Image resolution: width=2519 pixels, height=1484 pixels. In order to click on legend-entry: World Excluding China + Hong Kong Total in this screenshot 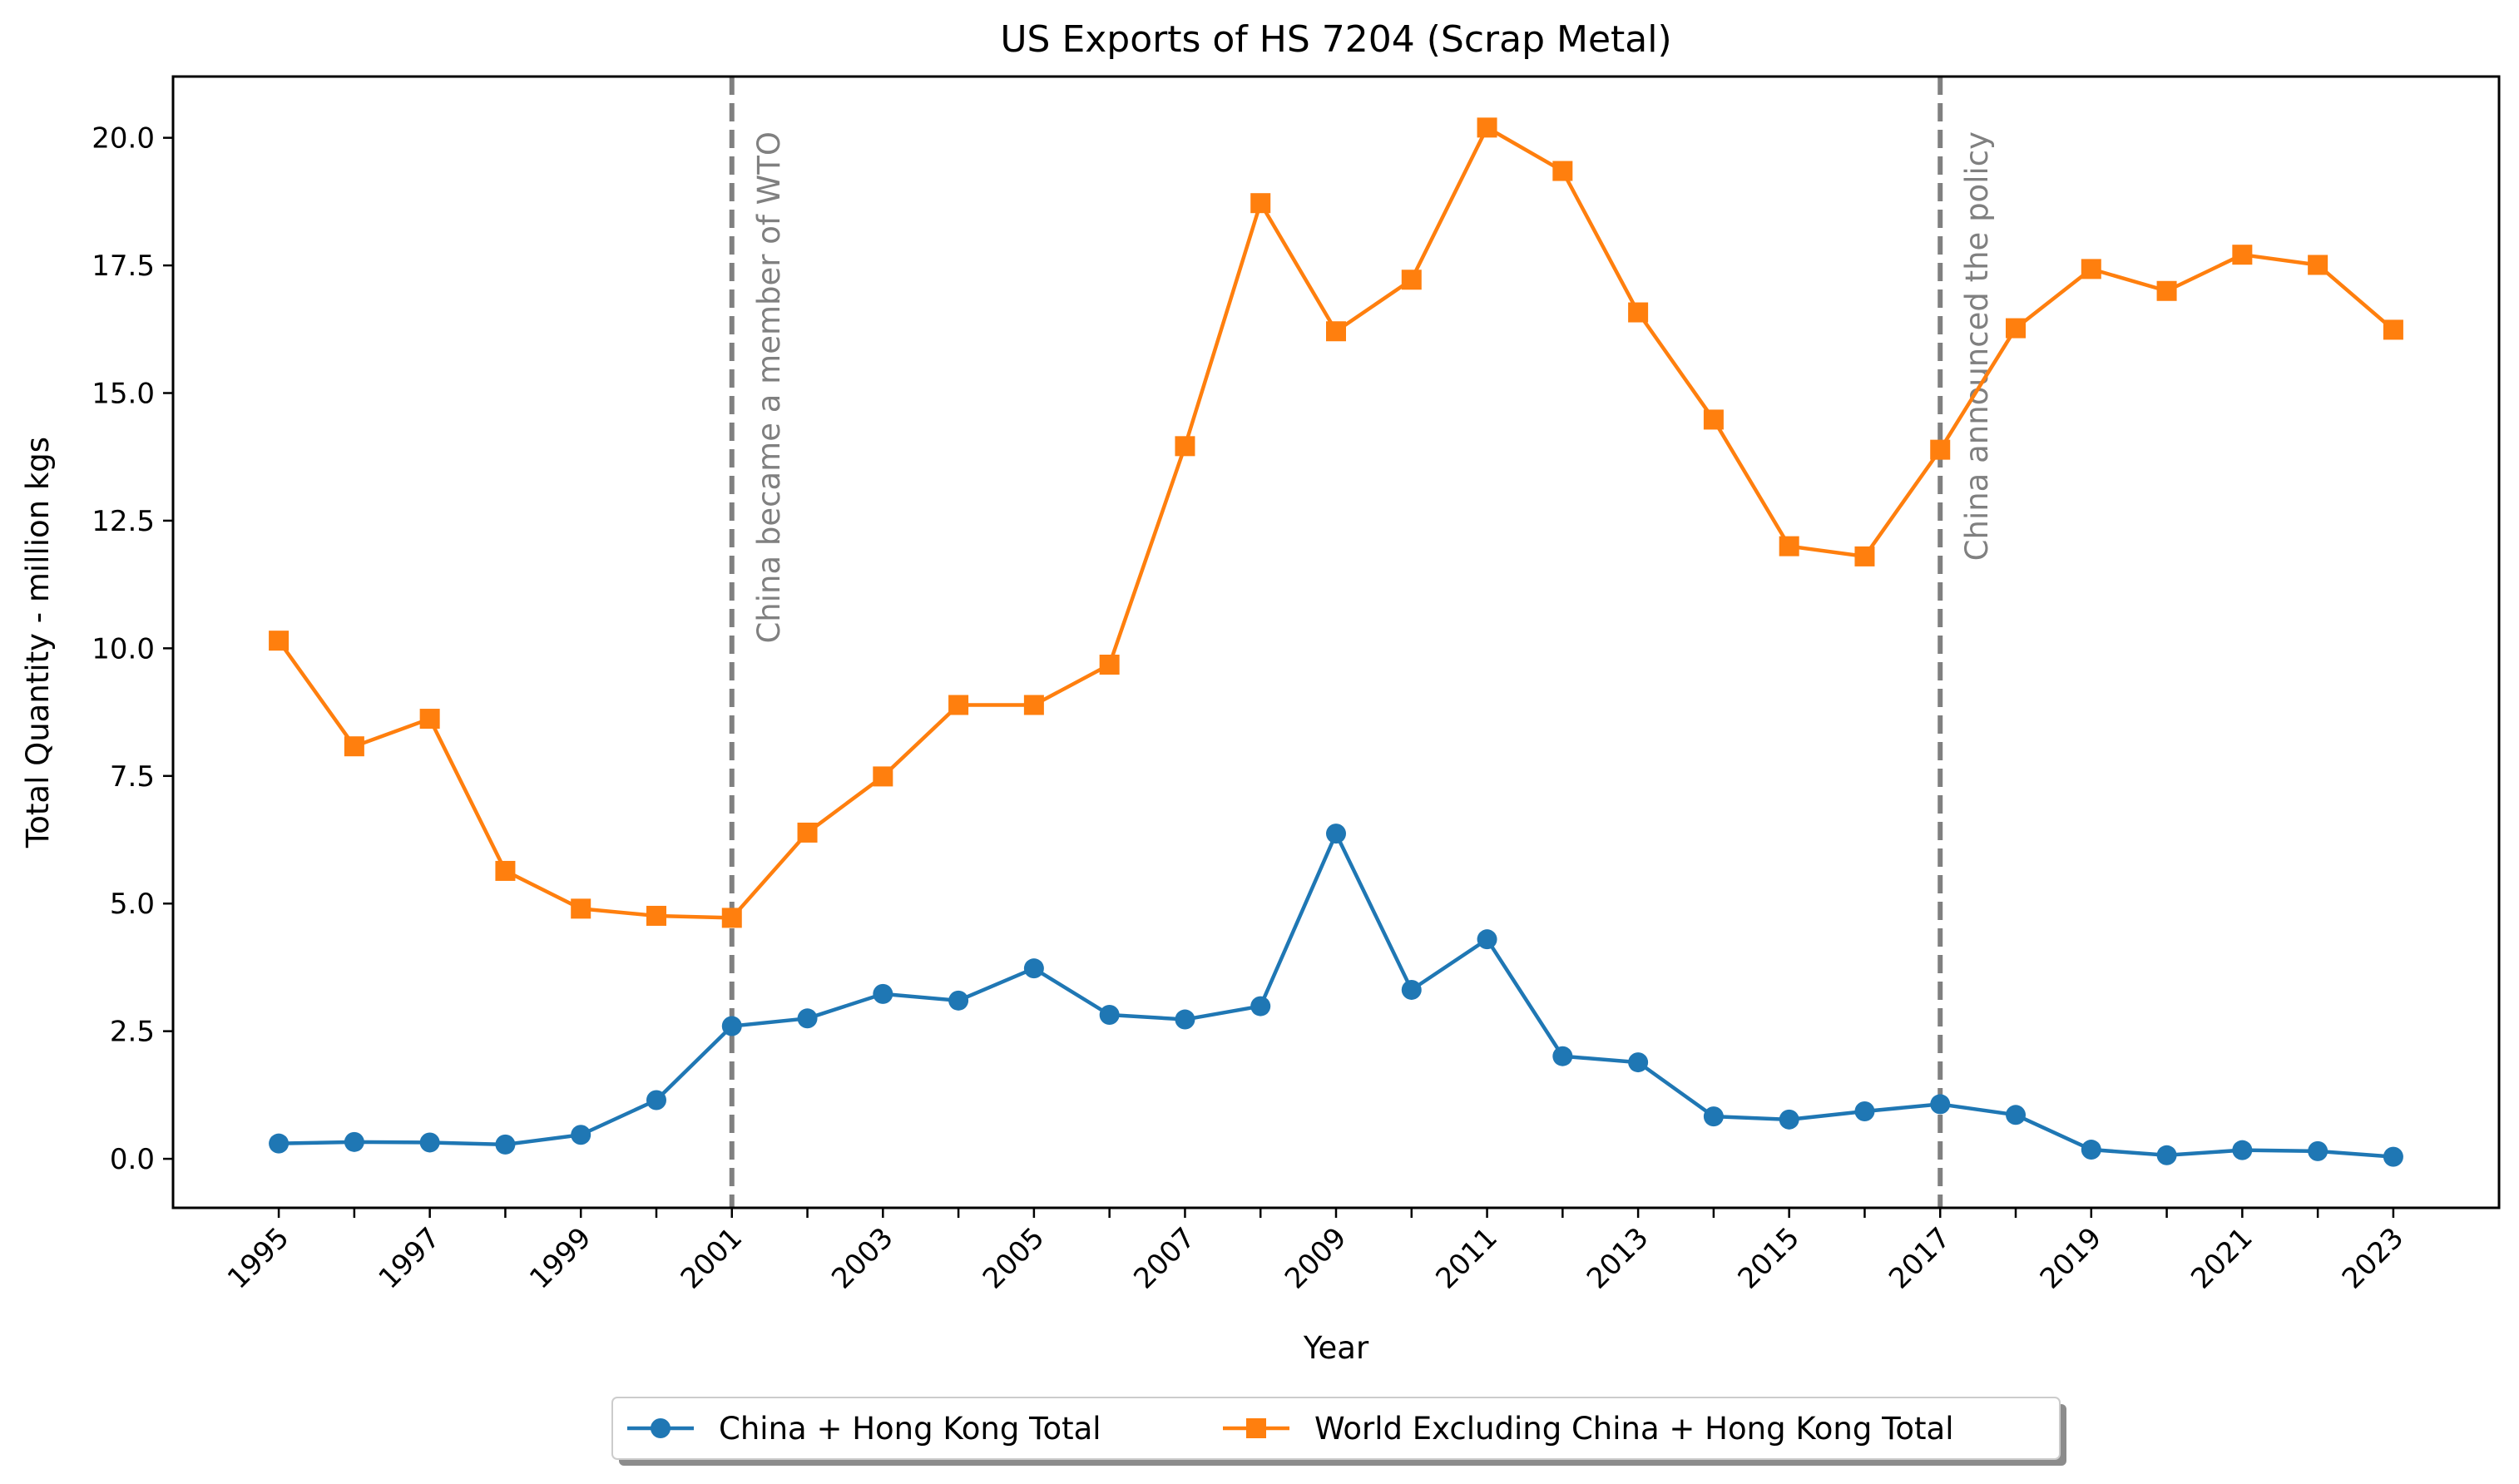, I will do `click(1589, 1429)`.